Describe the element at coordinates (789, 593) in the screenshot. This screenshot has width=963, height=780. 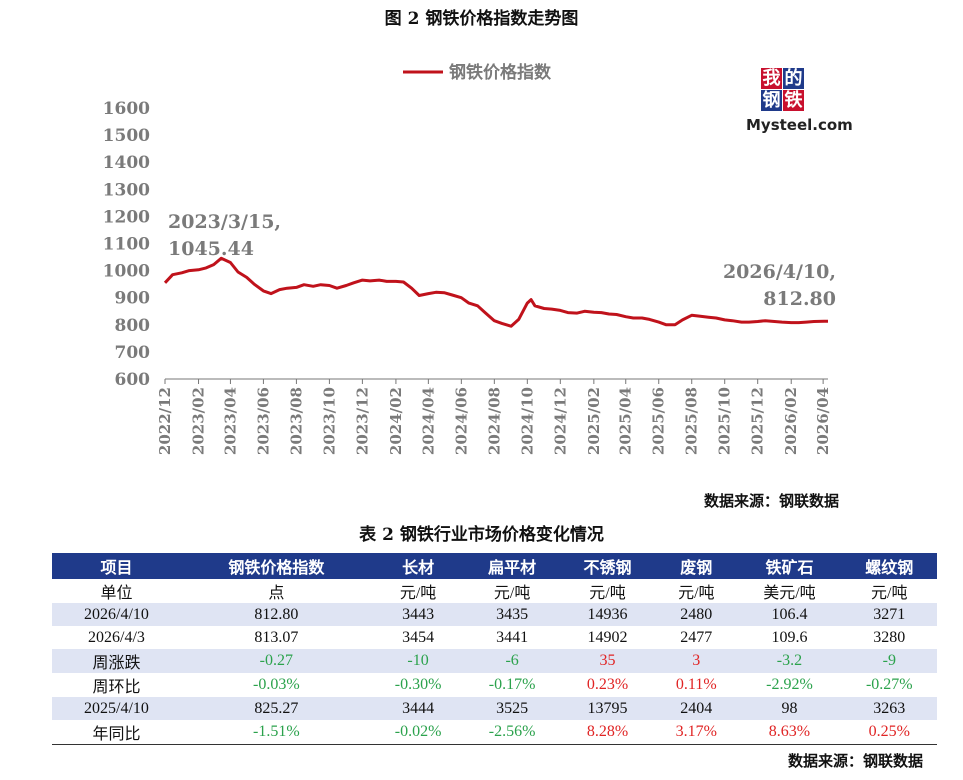
I see `table-cell: 美元/吨` at that location.